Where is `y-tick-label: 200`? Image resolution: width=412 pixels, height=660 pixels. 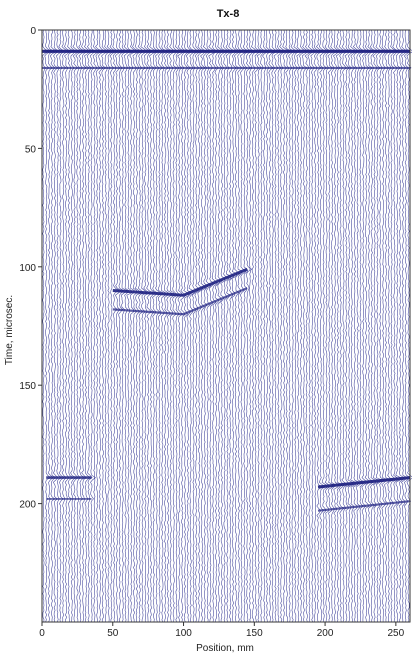
y-tick-label: 200 is located at coordinates (27, 505).